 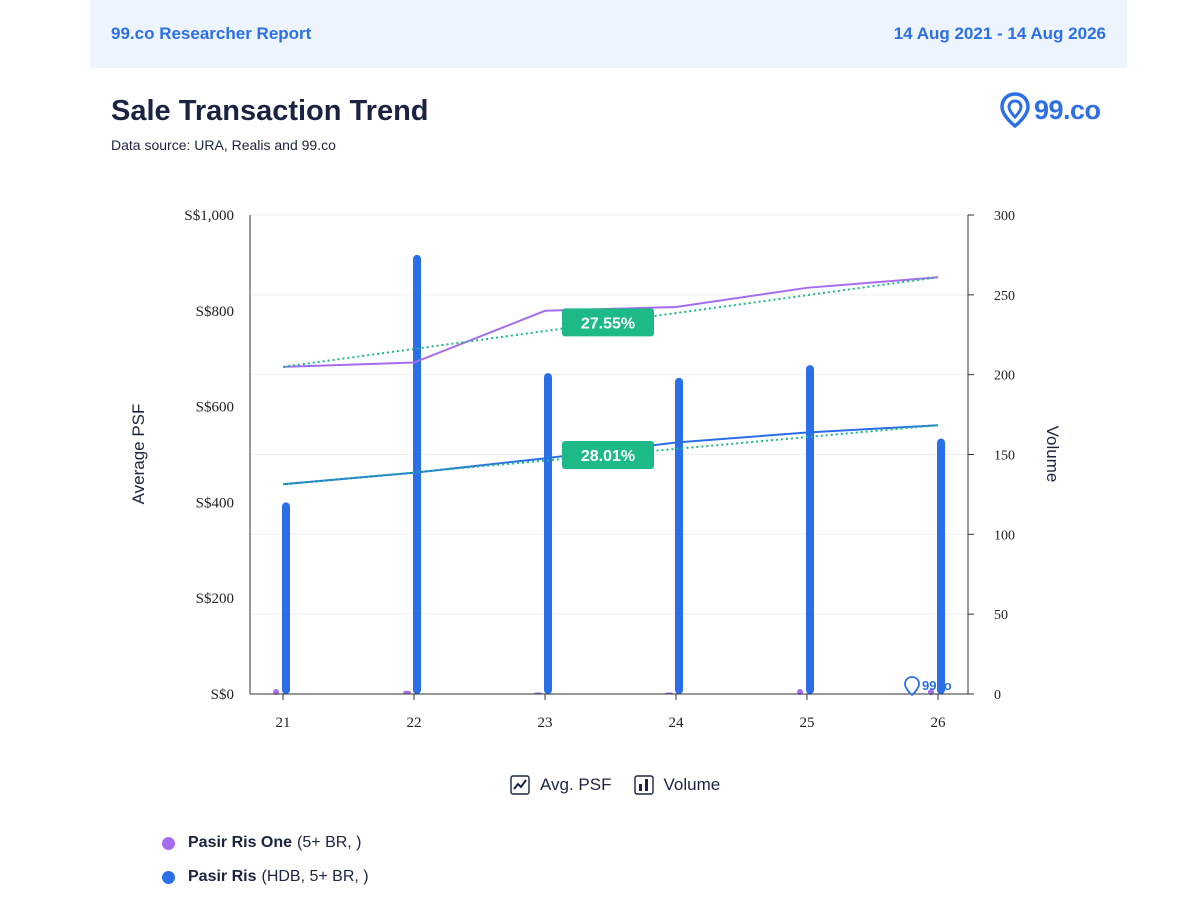 I want to click on trend-badge-label: 27.55%, so click(x=608, y=323).